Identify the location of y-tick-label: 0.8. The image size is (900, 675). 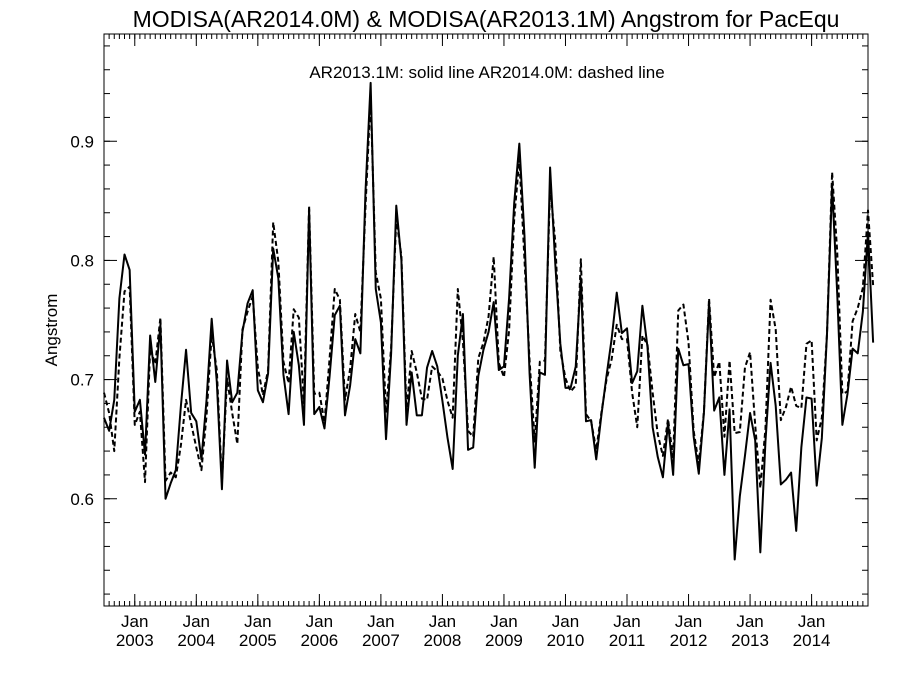
(82, 260).